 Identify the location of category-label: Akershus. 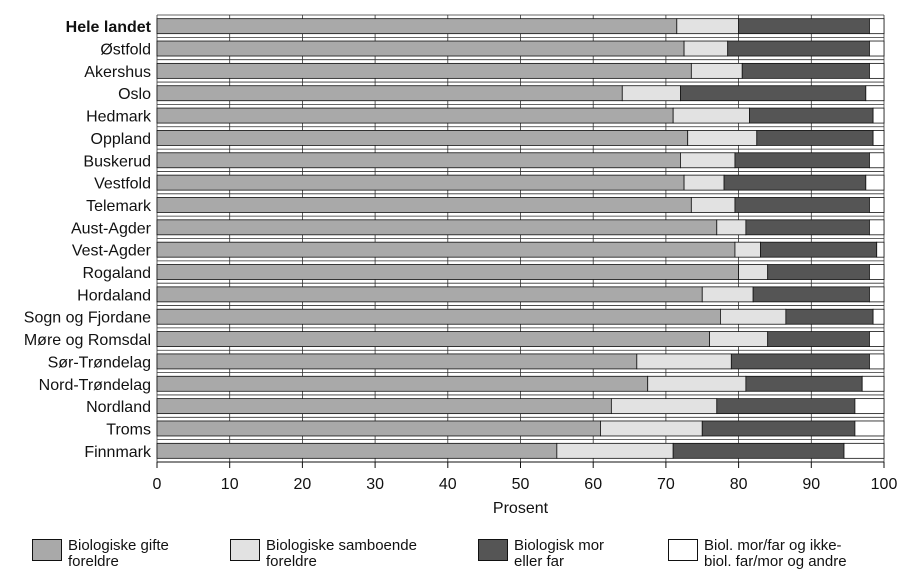
(117, 72).